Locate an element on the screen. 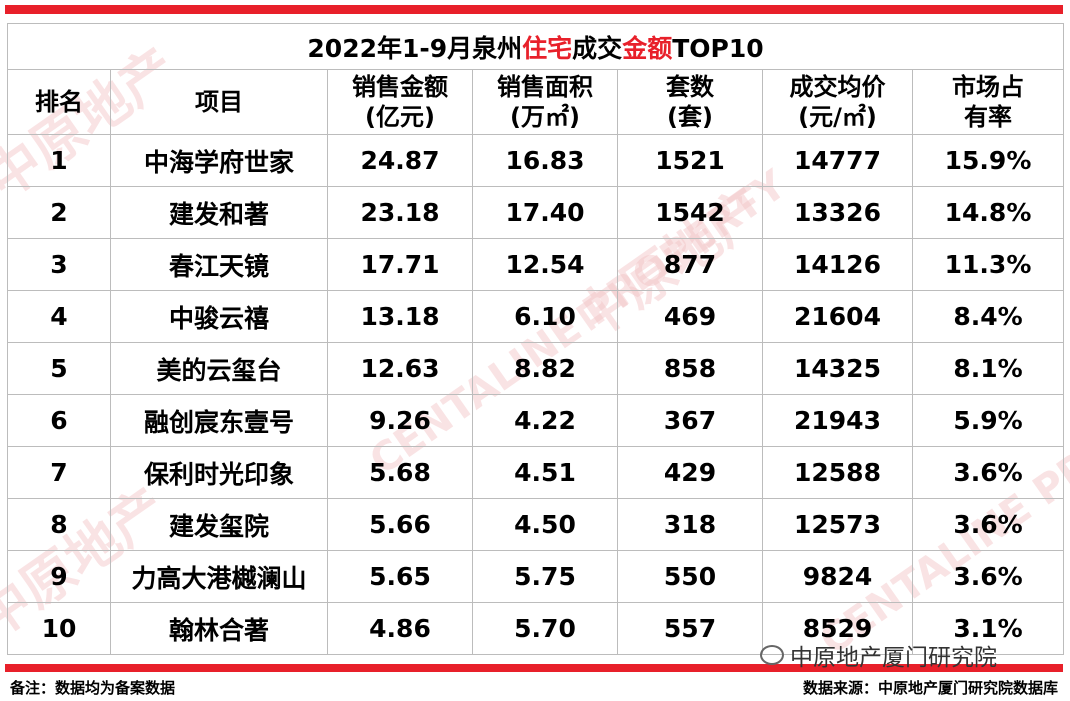 The height and width of the screenshot is (701, 1070). column-header: 套数 (套) is located at coordinates (690, 102).